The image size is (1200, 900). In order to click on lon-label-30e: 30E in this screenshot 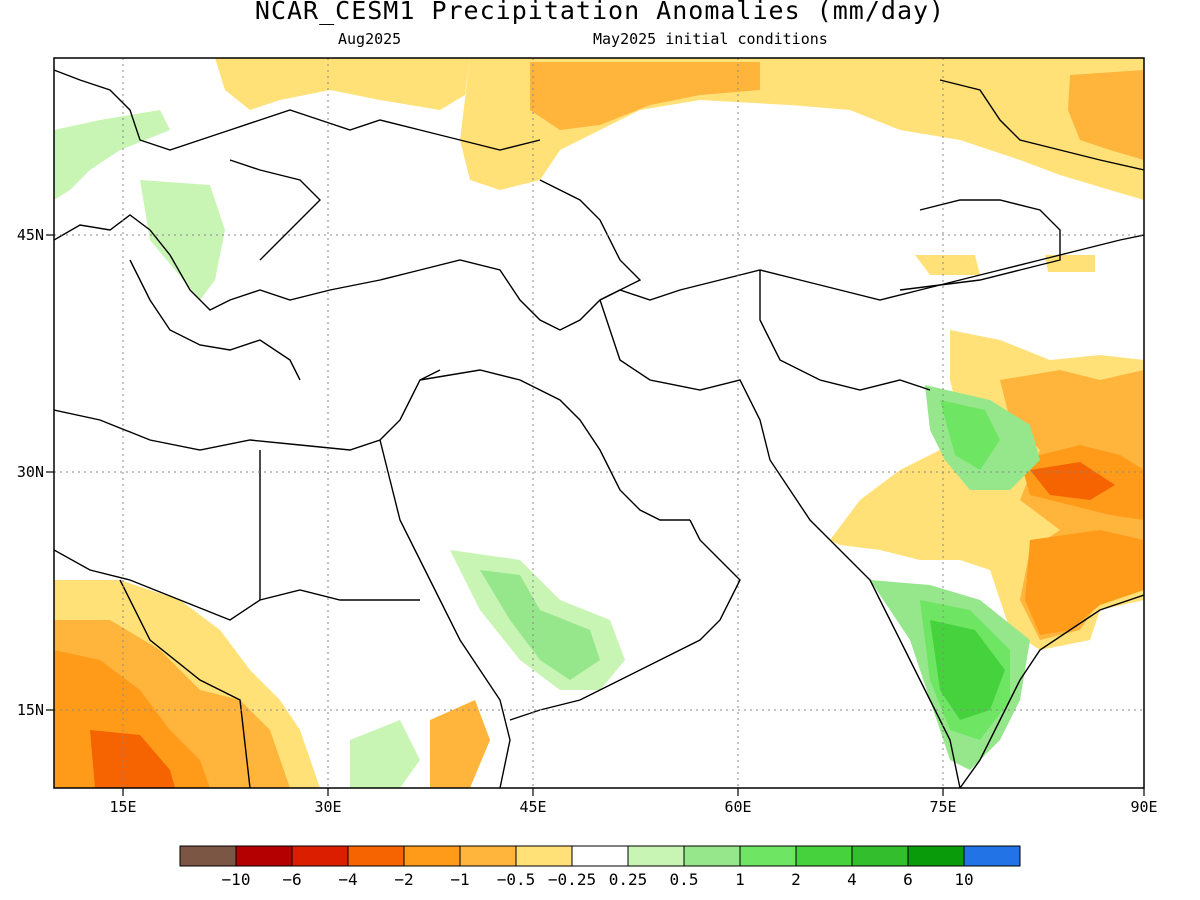, I will do `click(327, 807)`.